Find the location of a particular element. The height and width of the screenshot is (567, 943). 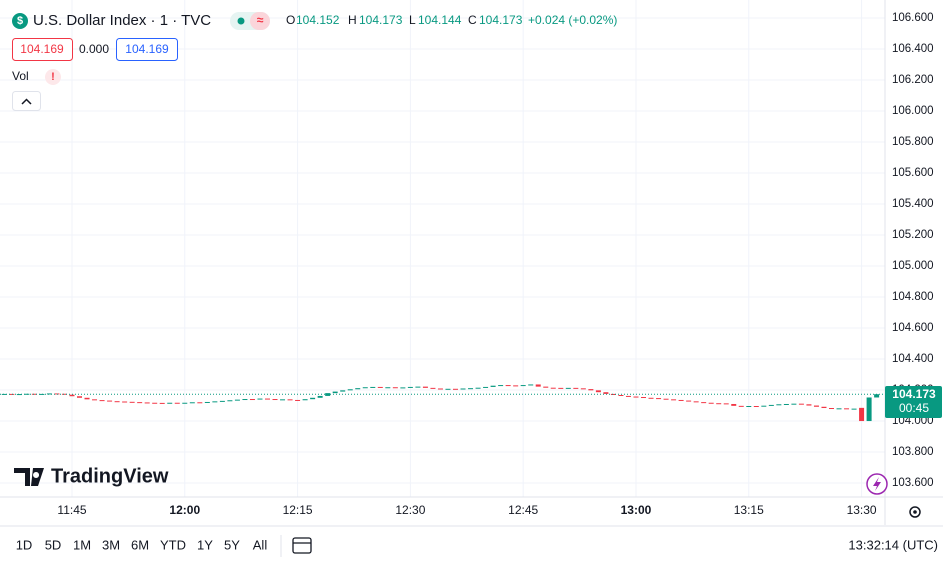

date-range-button is located at coordinates (302, 545).